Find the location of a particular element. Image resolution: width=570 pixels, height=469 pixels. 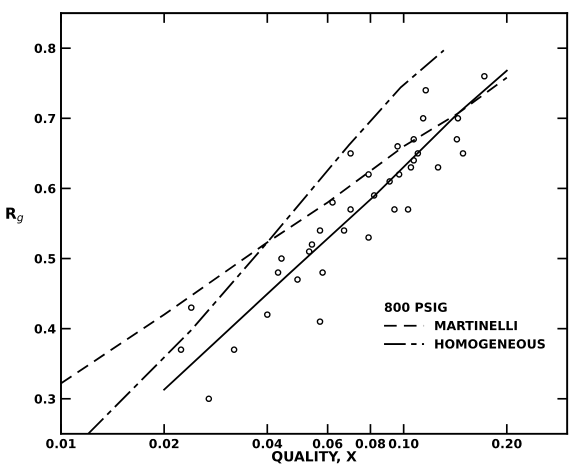

legend-title: 800 PSIG is located at coordinates (415, 307).